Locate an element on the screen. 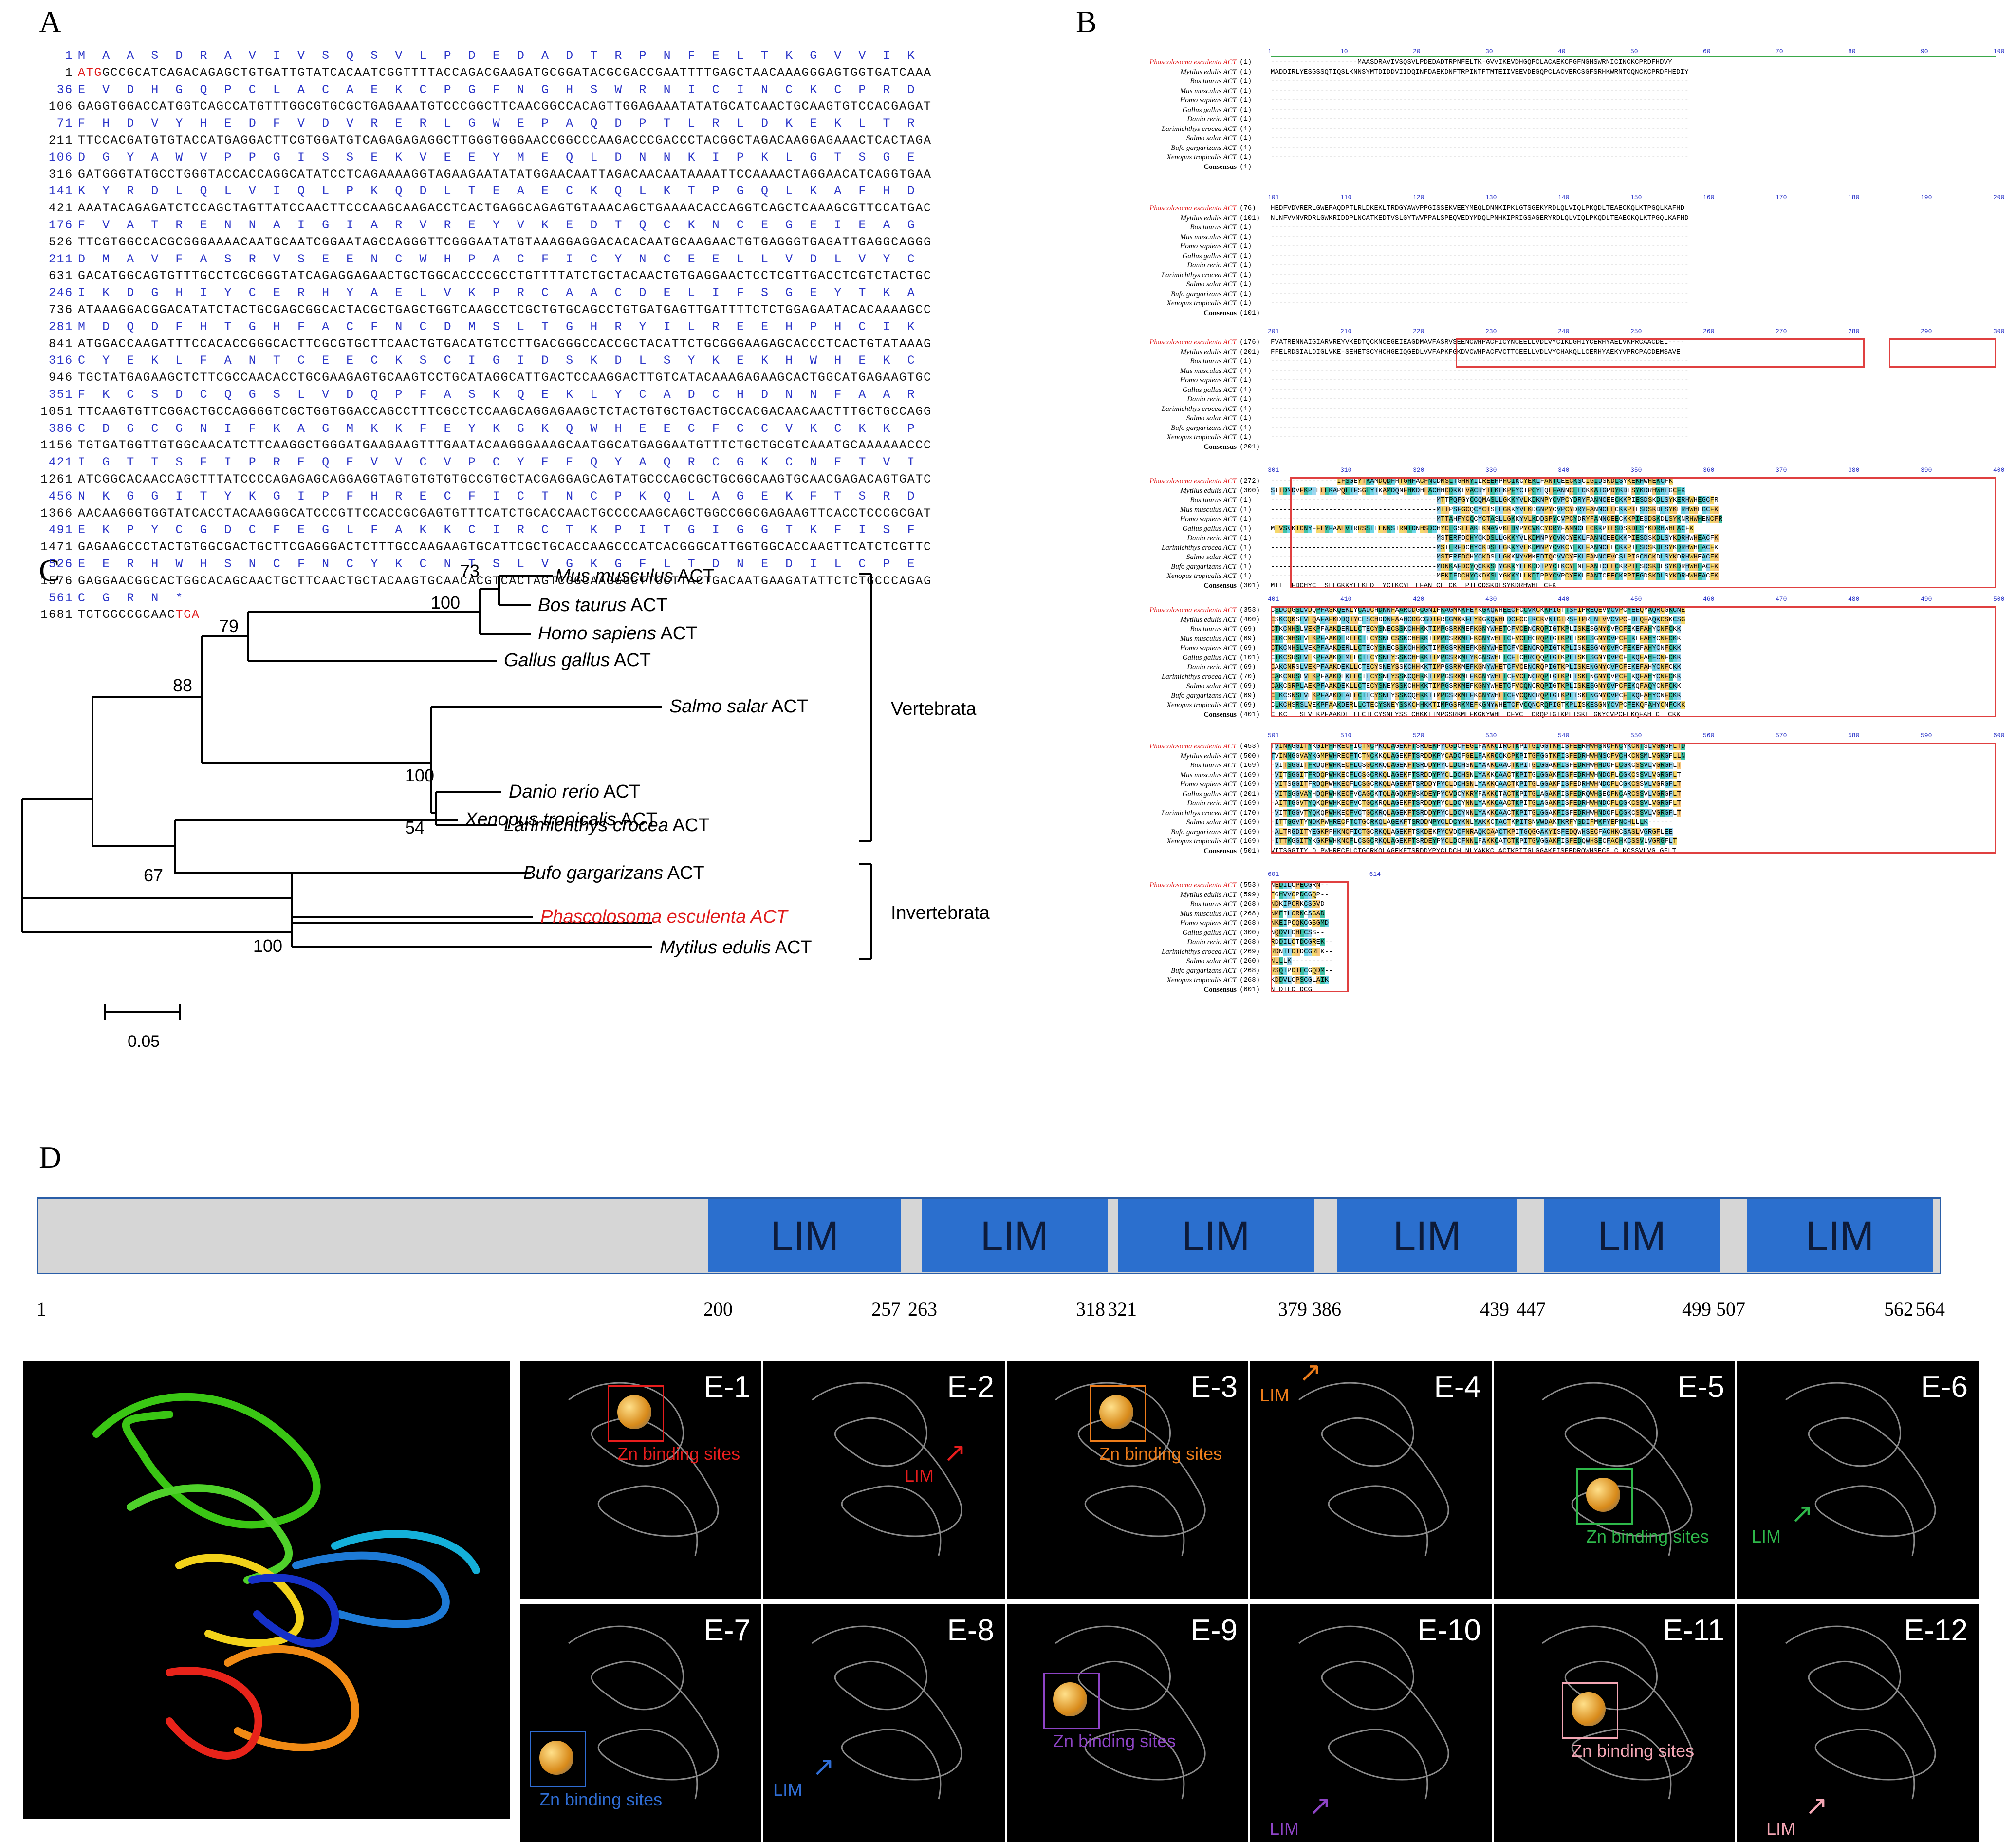 The height and width of the screenshot is (1842, 2016). alignment-ruler-number: 10 is located at coordinates (1344, 51).